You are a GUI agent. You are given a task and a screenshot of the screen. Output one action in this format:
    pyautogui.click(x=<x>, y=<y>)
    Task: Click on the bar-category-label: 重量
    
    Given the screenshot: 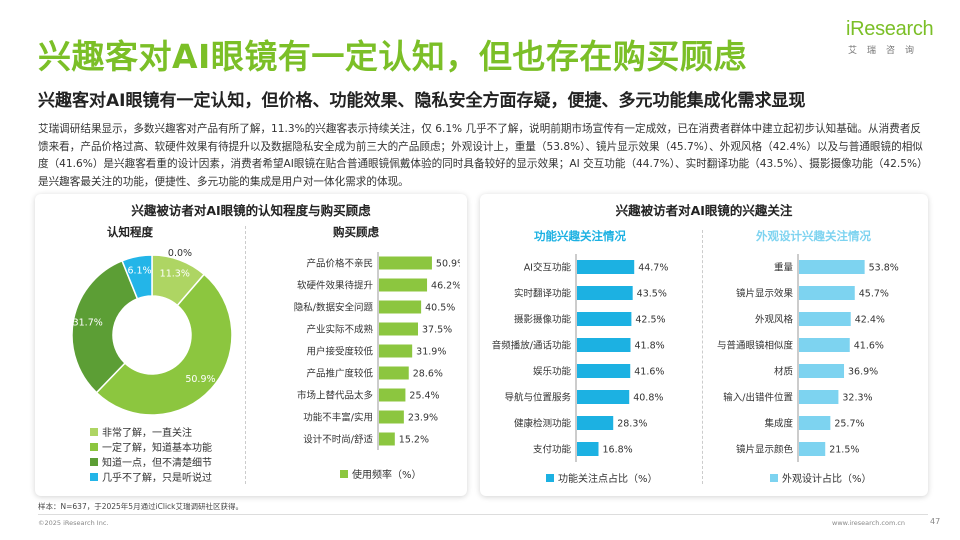 What is the action you would take?
    pyautogui.click(x=784, y=268)
    